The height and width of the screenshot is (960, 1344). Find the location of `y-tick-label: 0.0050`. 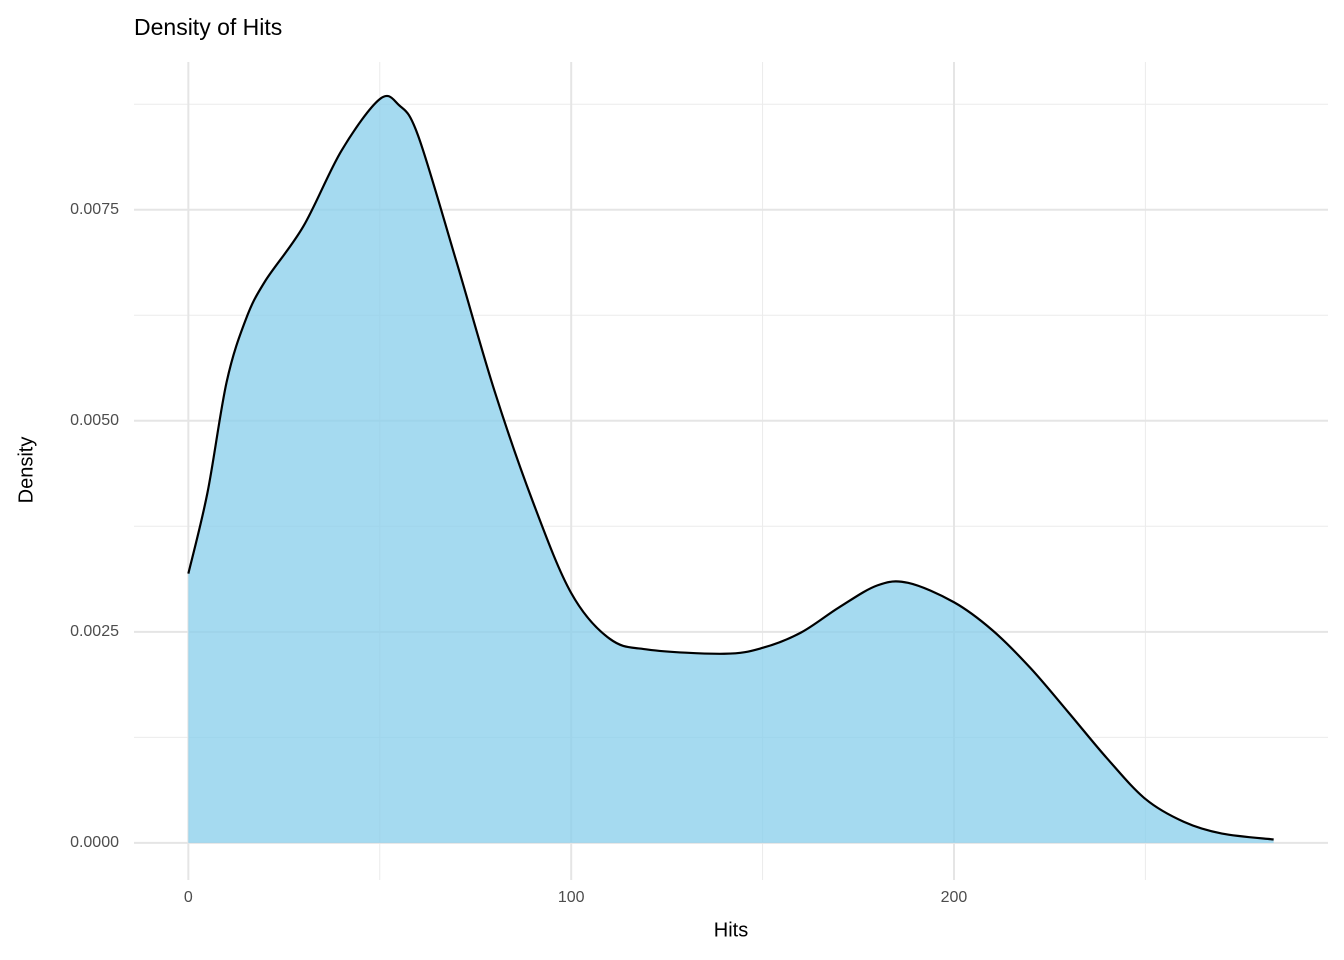

y-tick-label: 0.0050 is located at coordinates (94, 420).